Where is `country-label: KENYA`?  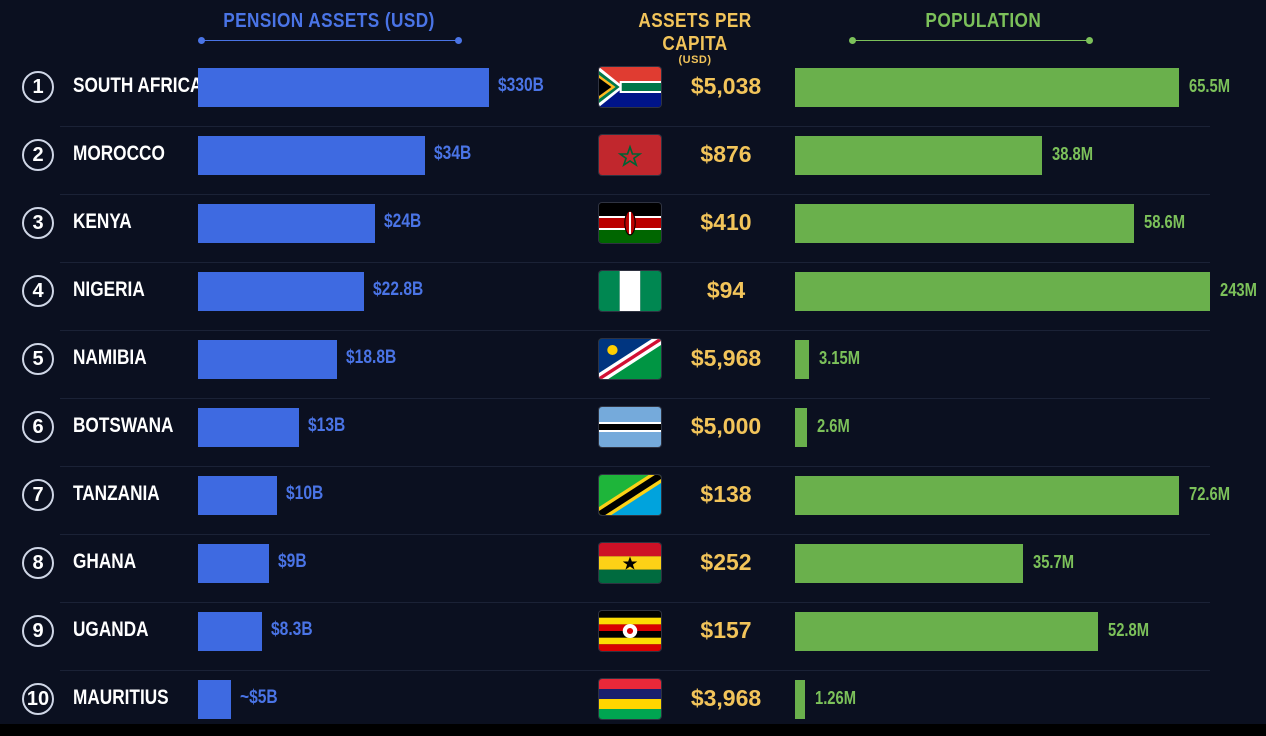
country-label: KENYA is located at coordinates (102, 221).